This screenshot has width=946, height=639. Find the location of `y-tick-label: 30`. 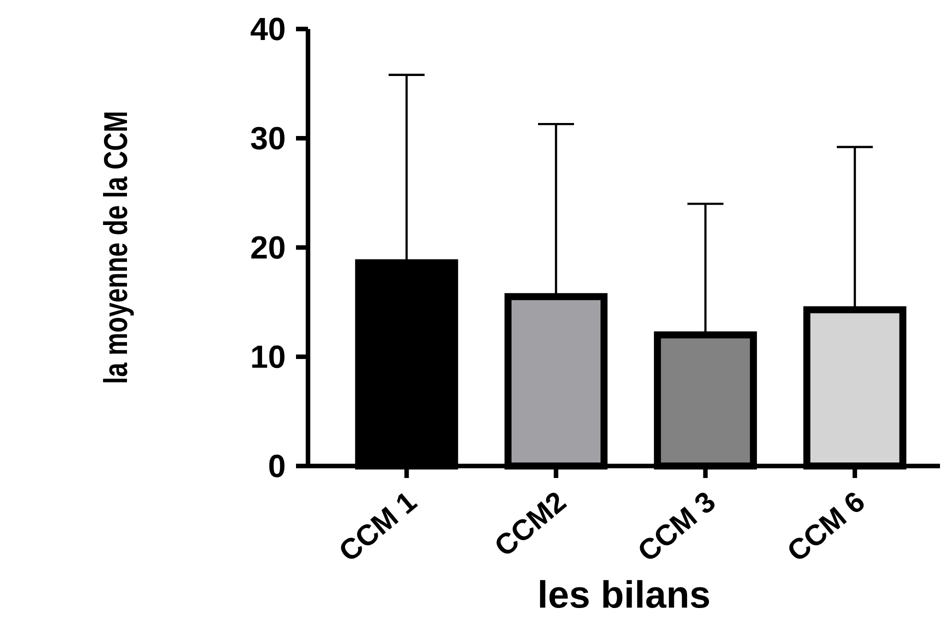

y-tick-label: 30 is located at coordinates (267, 138).